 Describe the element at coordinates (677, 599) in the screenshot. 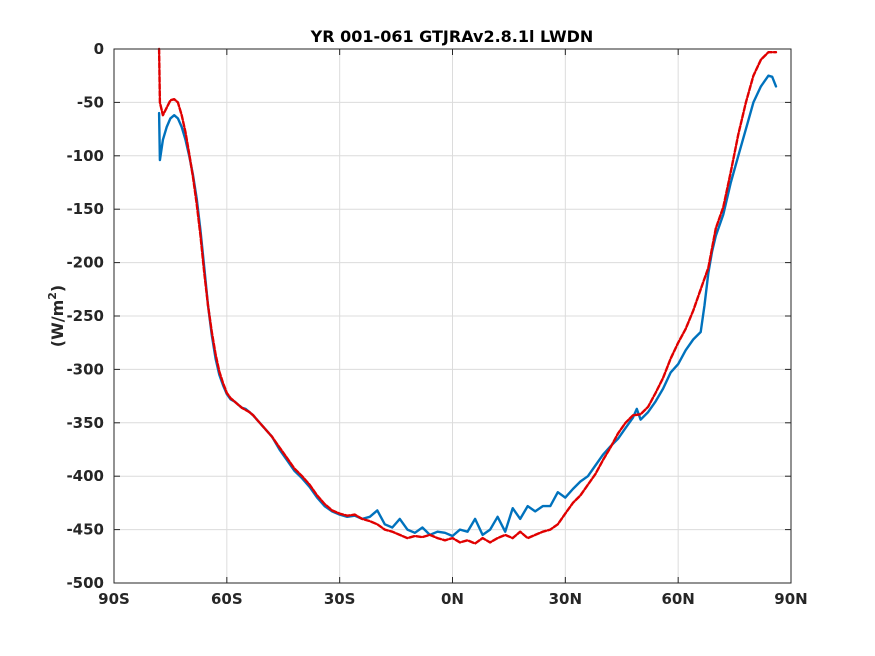

I see `x-tick-label: 60N` at that location.